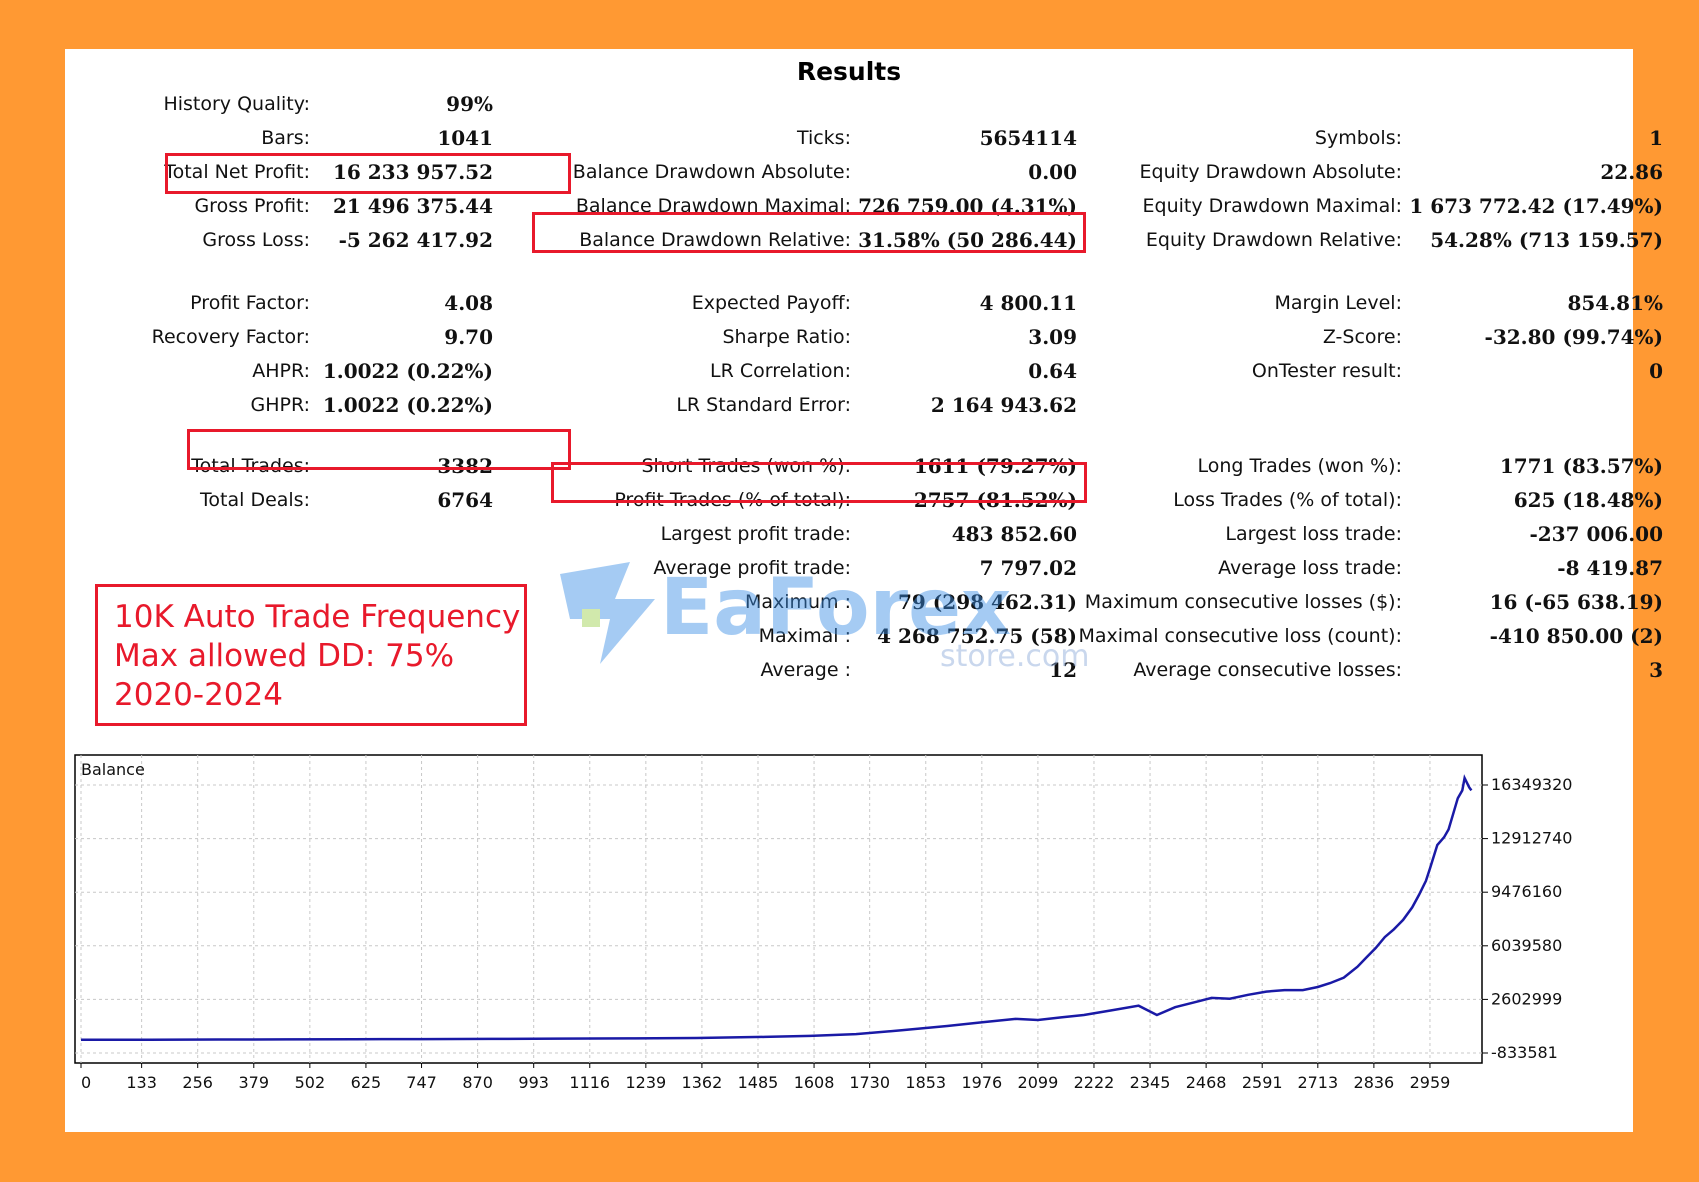  What do you see at coordinates (468, 303) in the screenshot?
I see `col1-value: 4.08` at bounding box center [468, 303].